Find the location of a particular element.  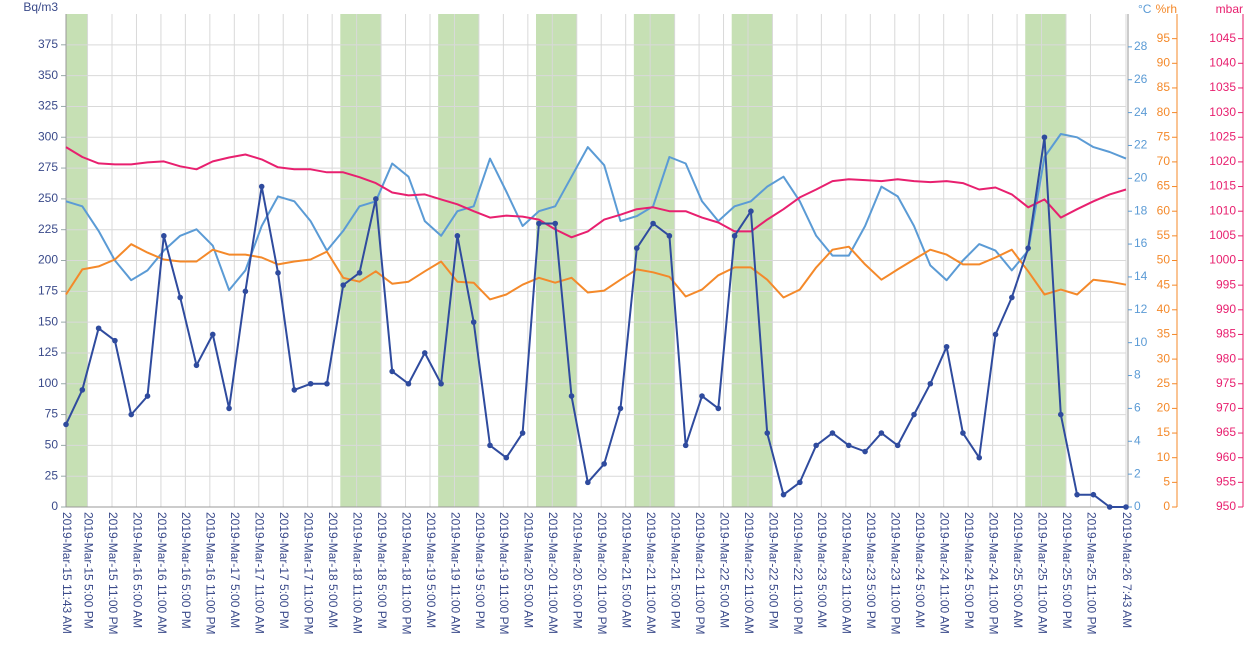

y4-tick-label: 1005 is located at coordinates (1222, 235).